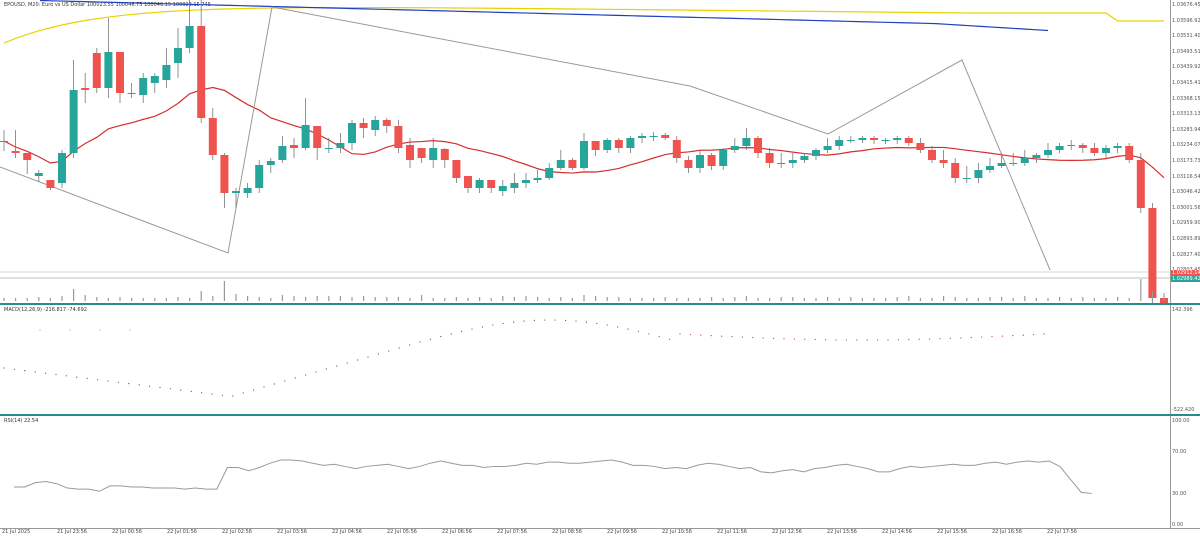 This screenshot has height=539, width=1200. I want to click on price-axis-label: 1.03313.13, so click(1186, 114).